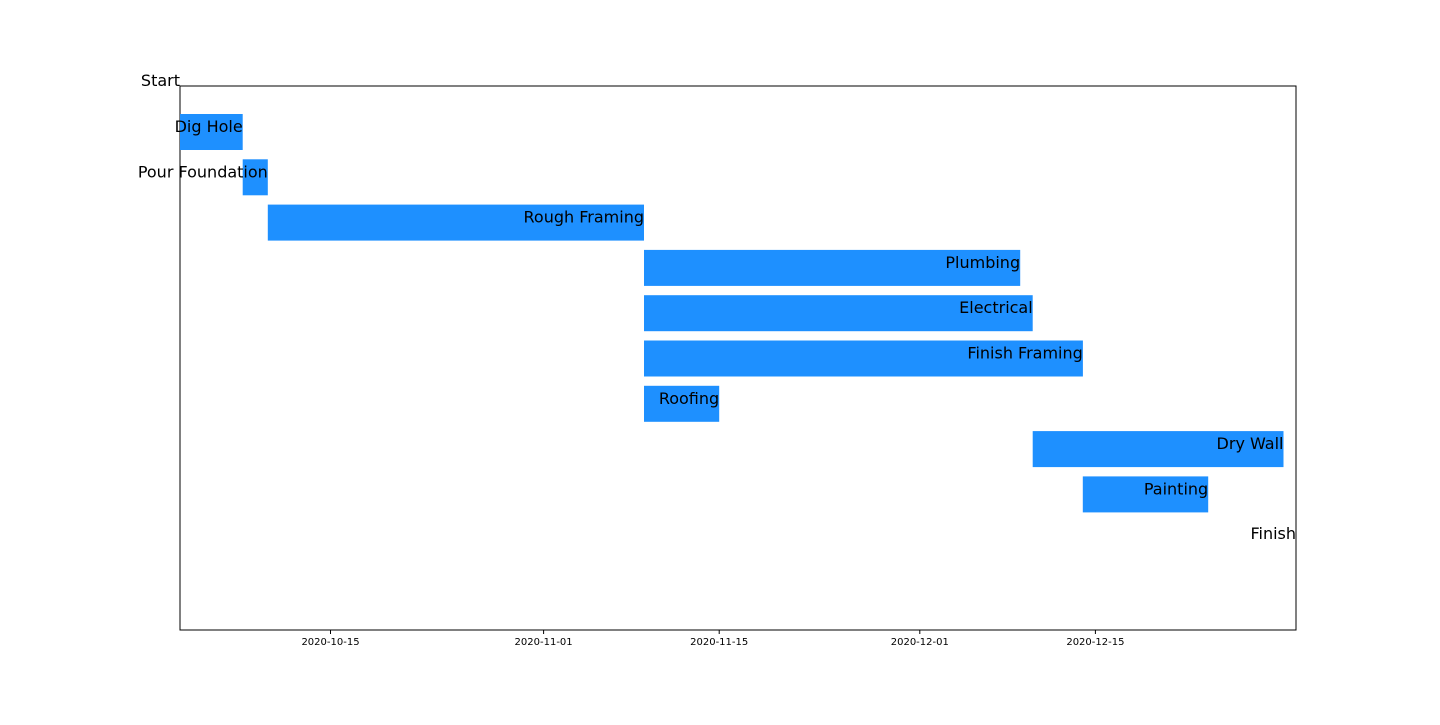  What do you see at coordinates (838, 313) in the screenshot?
I see `task-bar-electrical` at bounding box center [838, 313].